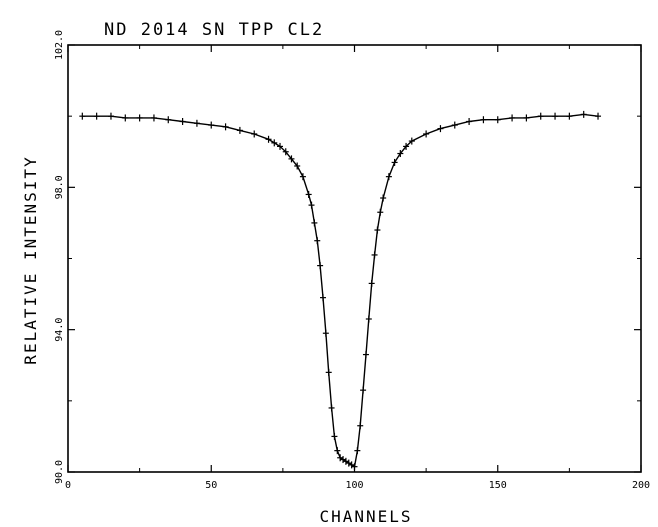 This screenshot has width=658, height=527. What do you see at coordinates (59, 330) in the screenshot?
I see `y-tick-label: 94.0` at bounding box center [59, 330].